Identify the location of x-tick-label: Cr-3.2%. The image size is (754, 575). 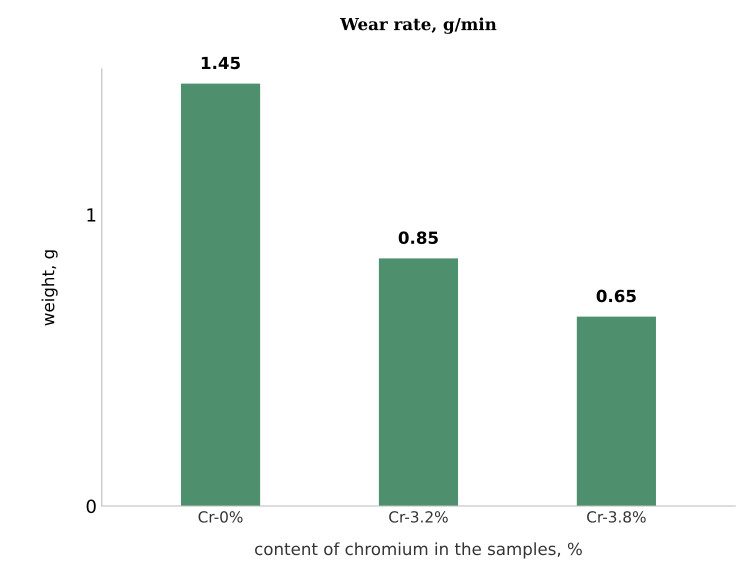
(418, 517).